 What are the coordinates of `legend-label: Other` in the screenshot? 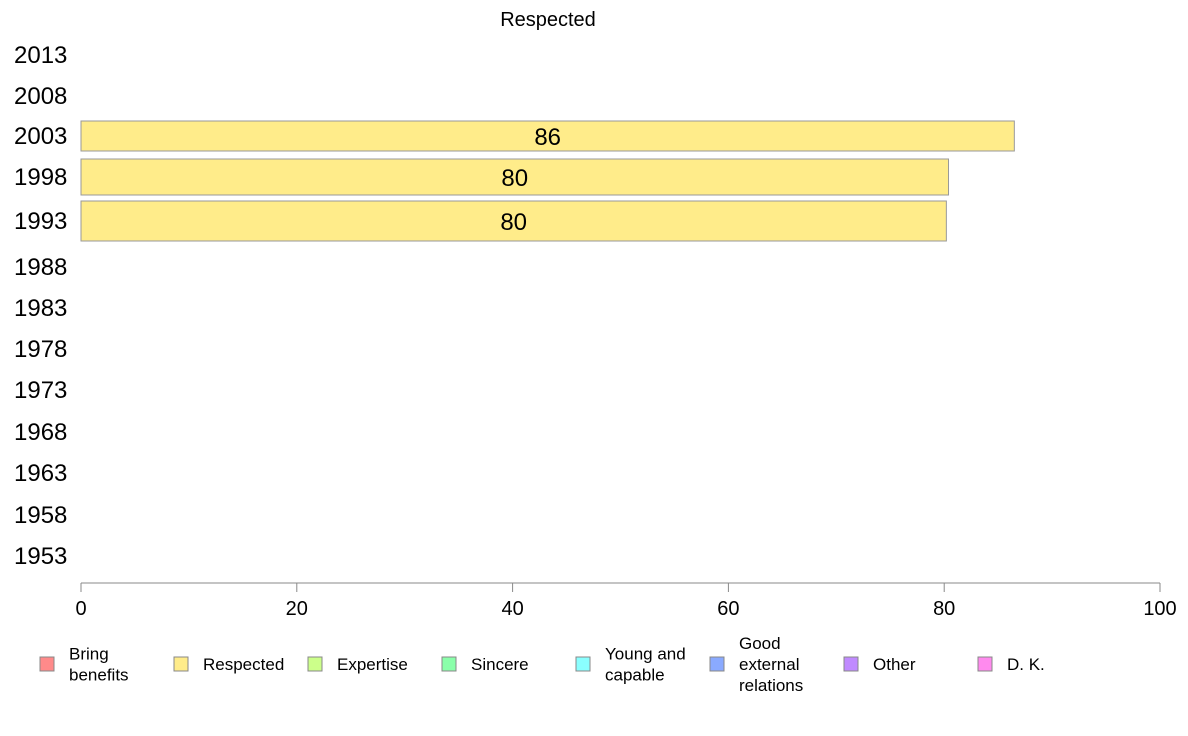 It's located at (894, 664).